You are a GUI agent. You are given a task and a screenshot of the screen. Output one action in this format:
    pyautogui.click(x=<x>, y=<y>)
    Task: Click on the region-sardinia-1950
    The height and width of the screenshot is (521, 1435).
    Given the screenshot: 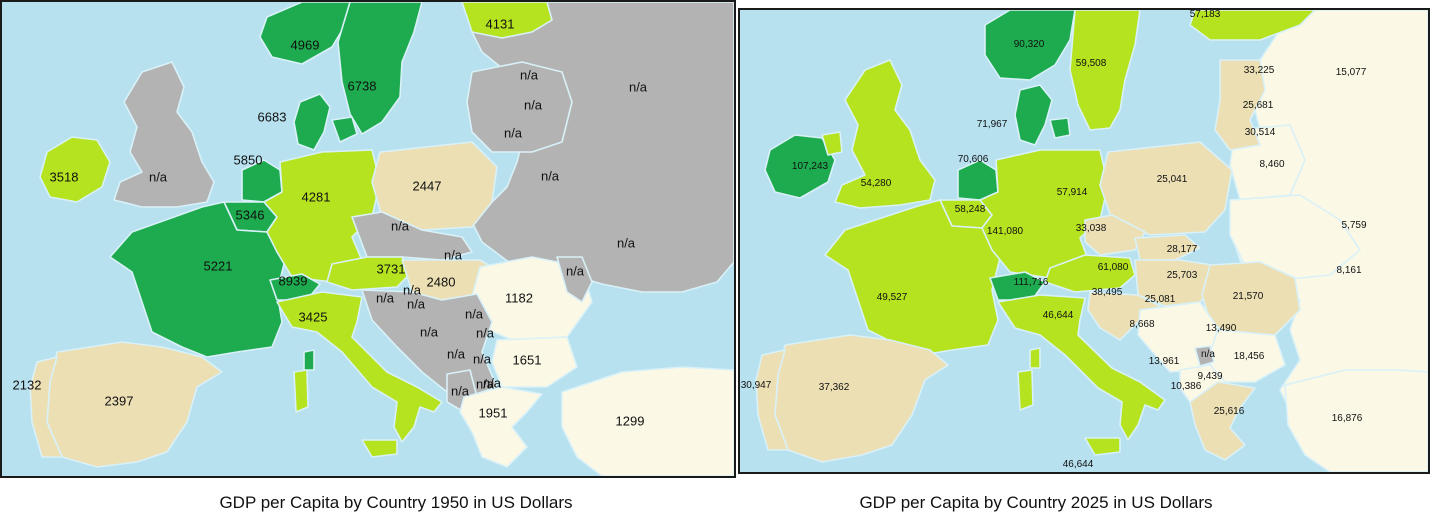 What is the action you would take?
    pyautogui.click(x=301, y=391)
    